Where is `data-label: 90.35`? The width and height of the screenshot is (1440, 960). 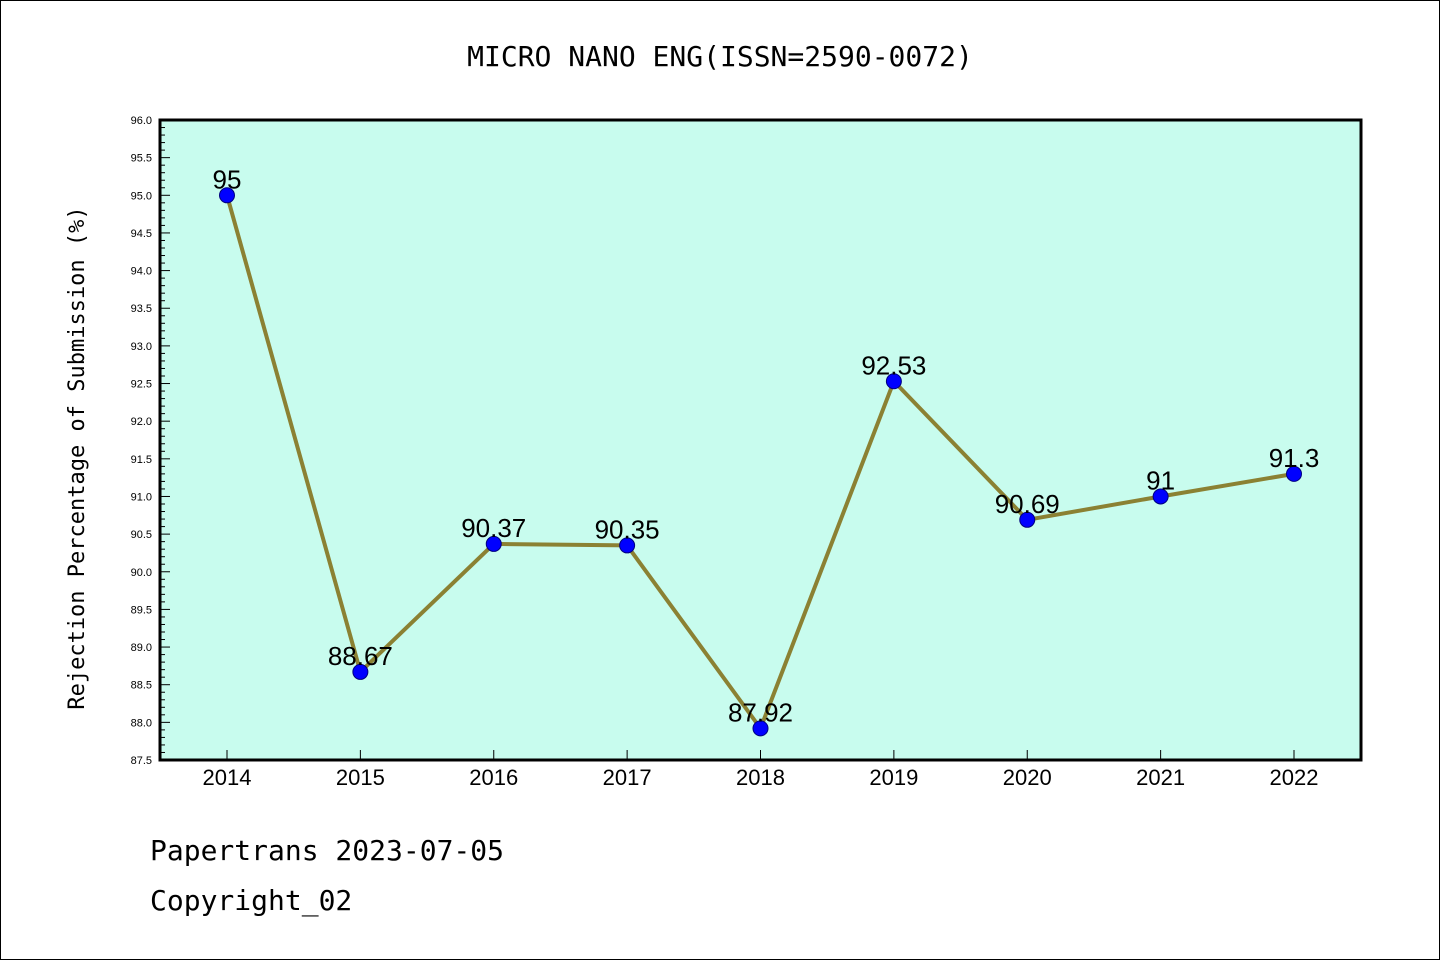
data-label: 90.35 is located at coordinates (627, 529).